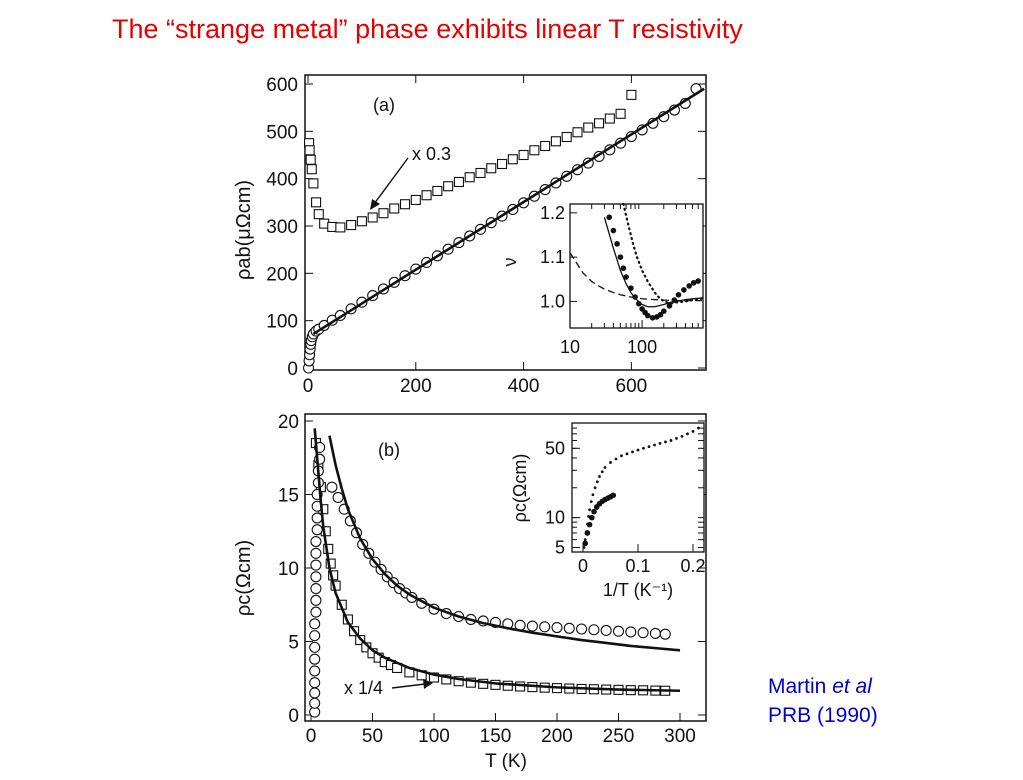 This screenshot has height=780, width=1023. Describe the element at coordinates (363, 688) in the screenshot. I see `panel-b-annotation-x14: x 1/4` at that location.